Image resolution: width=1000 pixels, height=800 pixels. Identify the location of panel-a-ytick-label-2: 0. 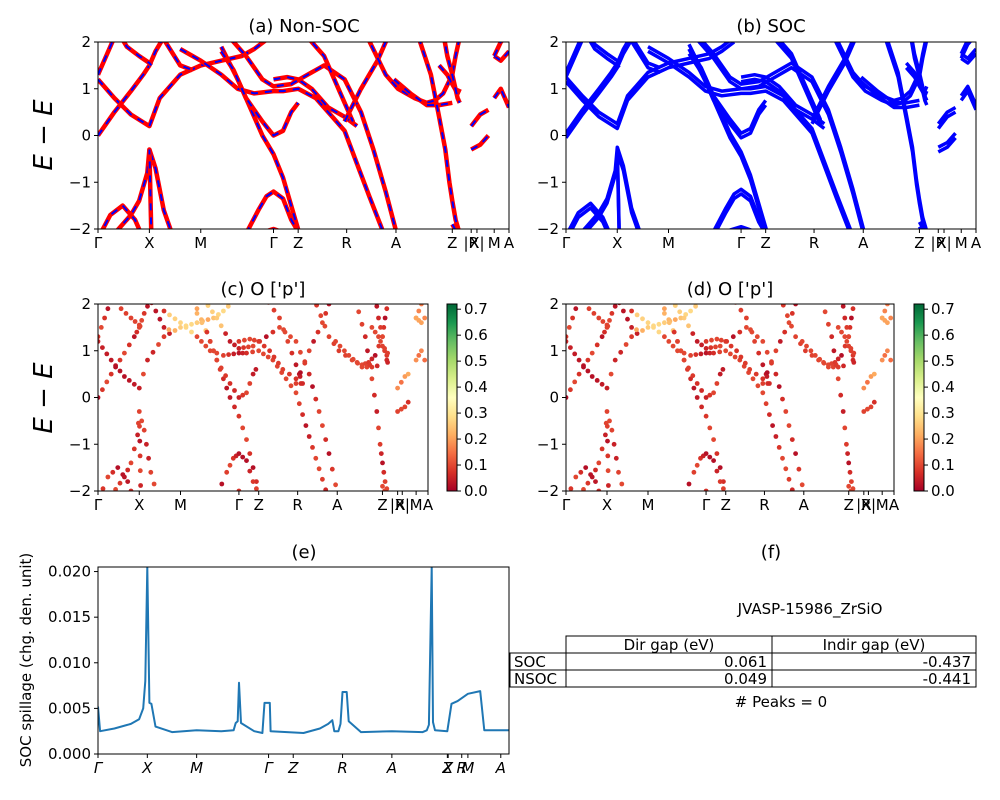
(86, 136).